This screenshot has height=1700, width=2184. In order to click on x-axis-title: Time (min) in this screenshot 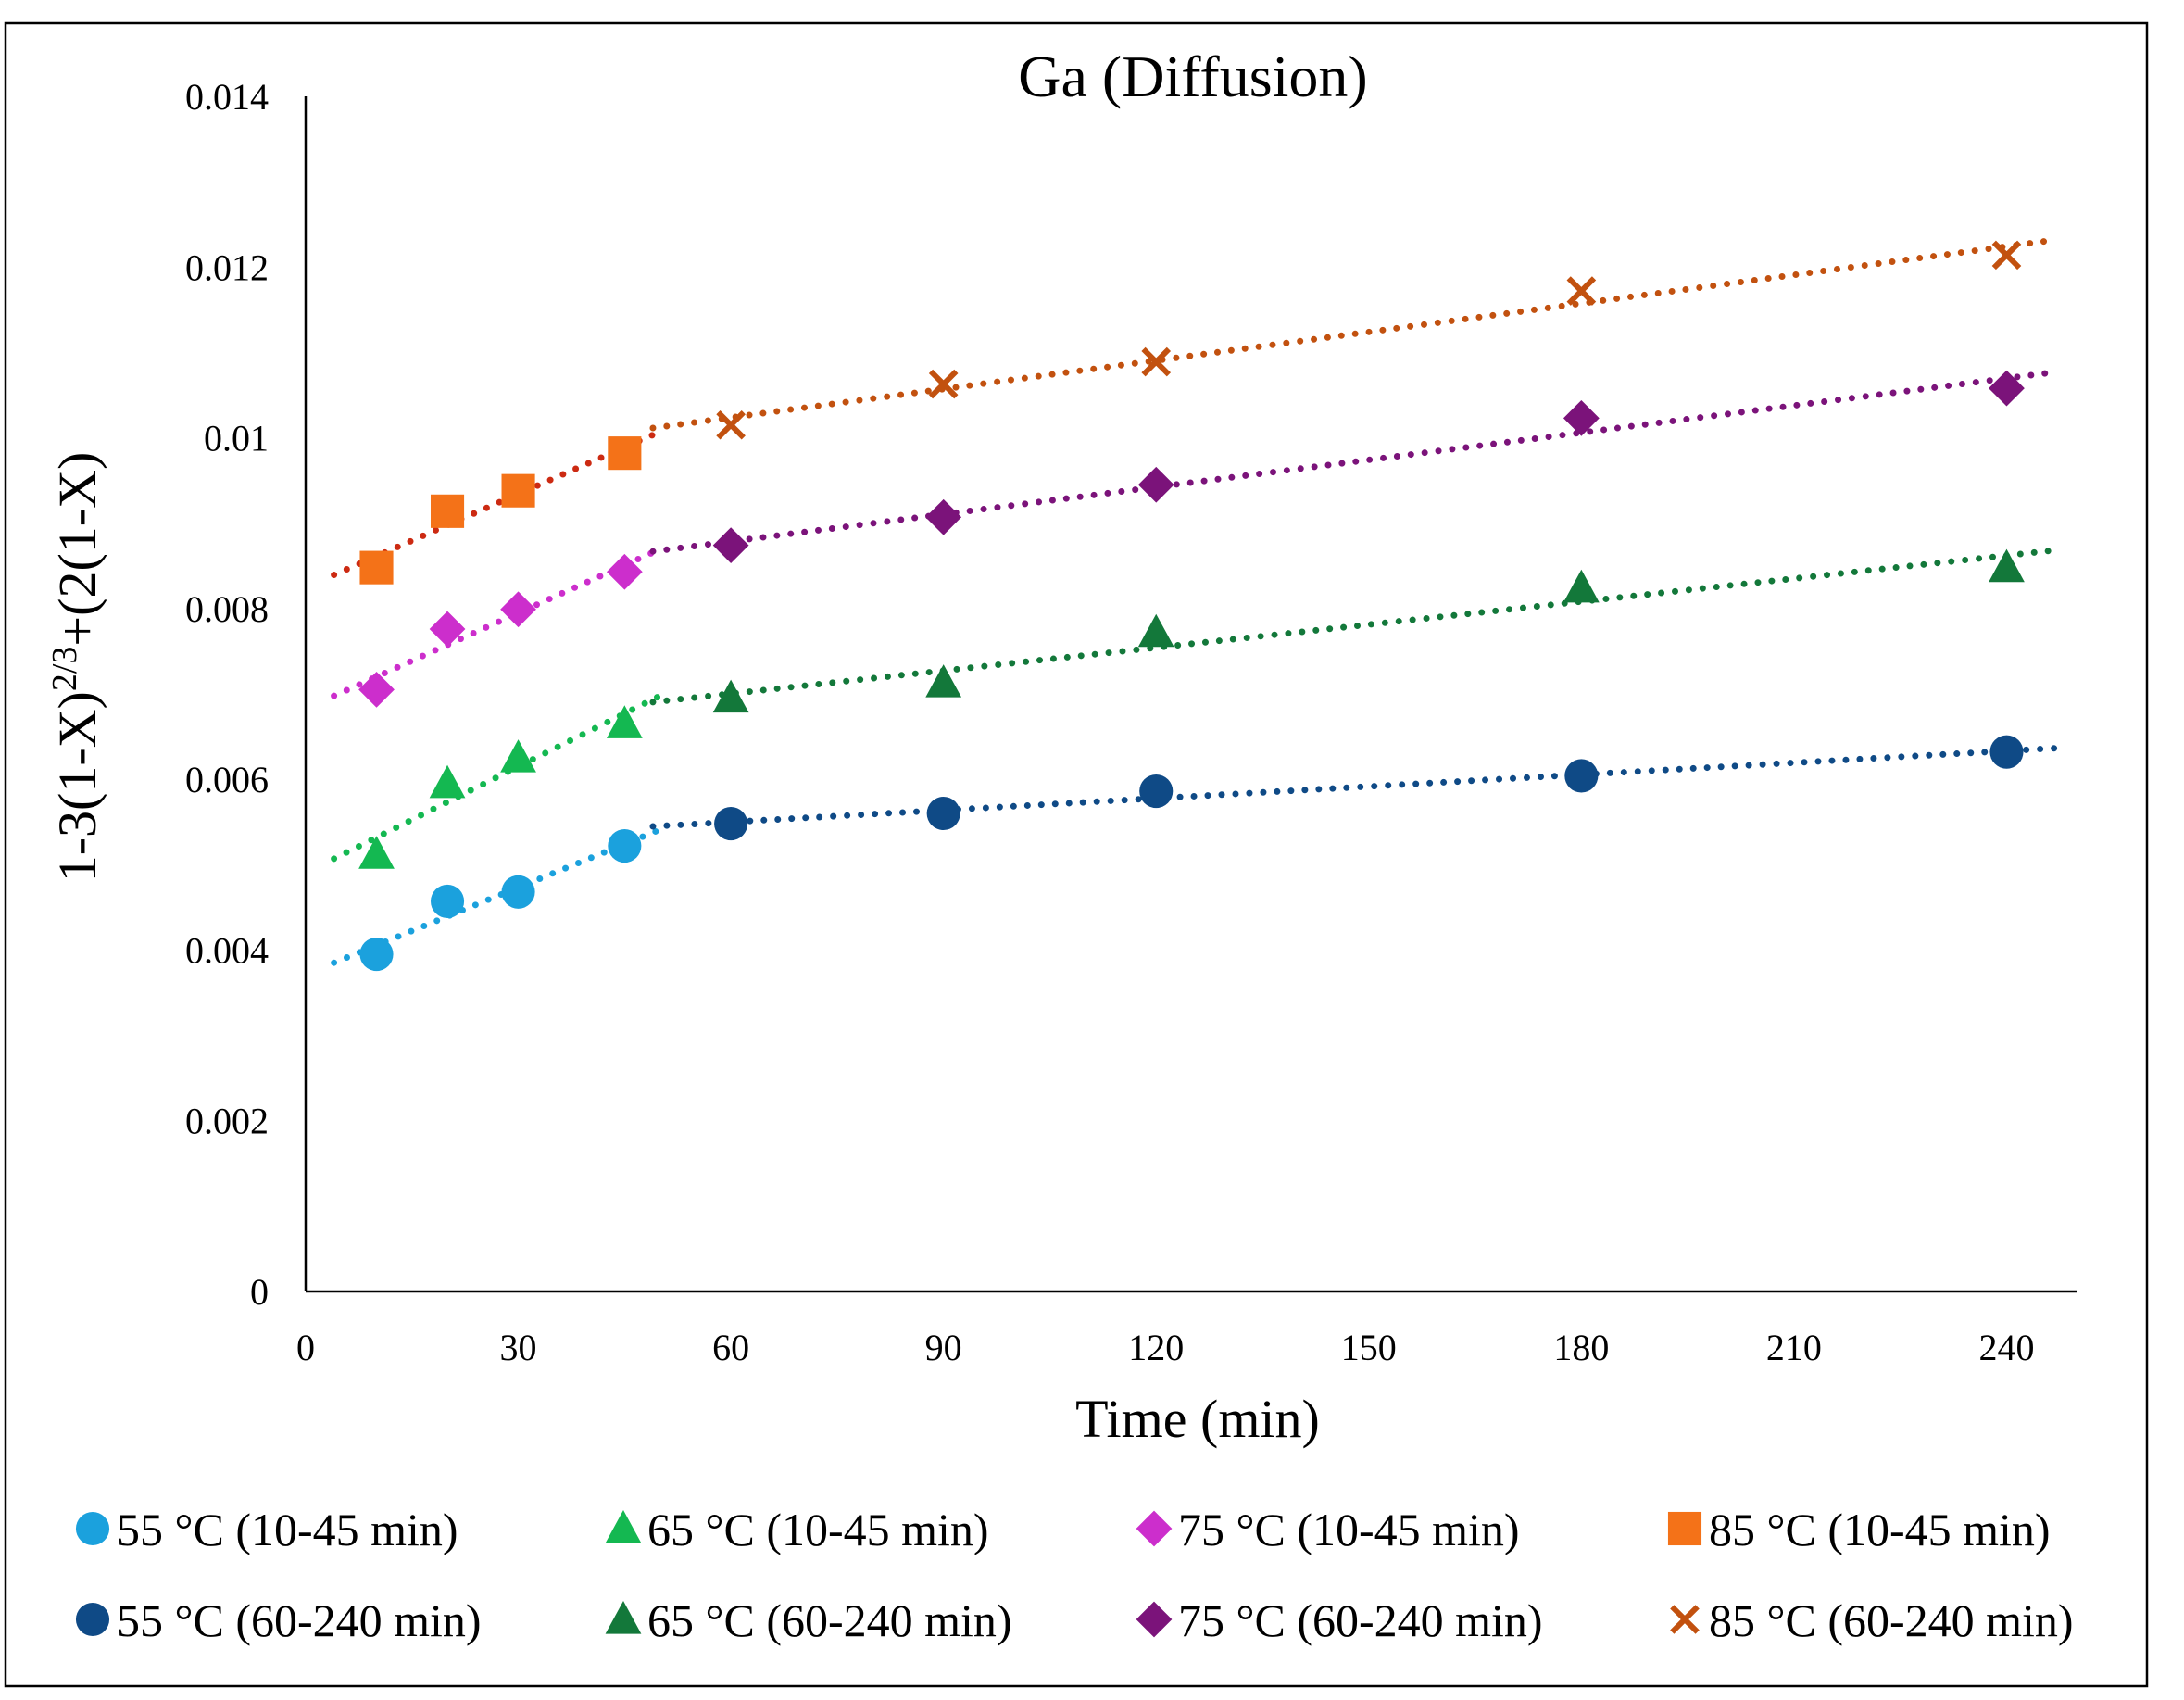, I will do `click(1197, 1419)`.